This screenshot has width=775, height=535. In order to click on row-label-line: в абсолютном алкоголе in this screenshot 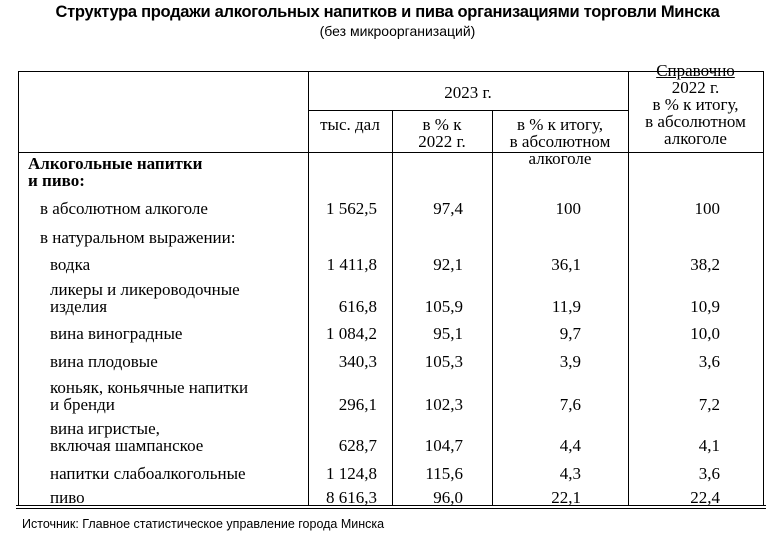, I will do `click(124, 208)`.